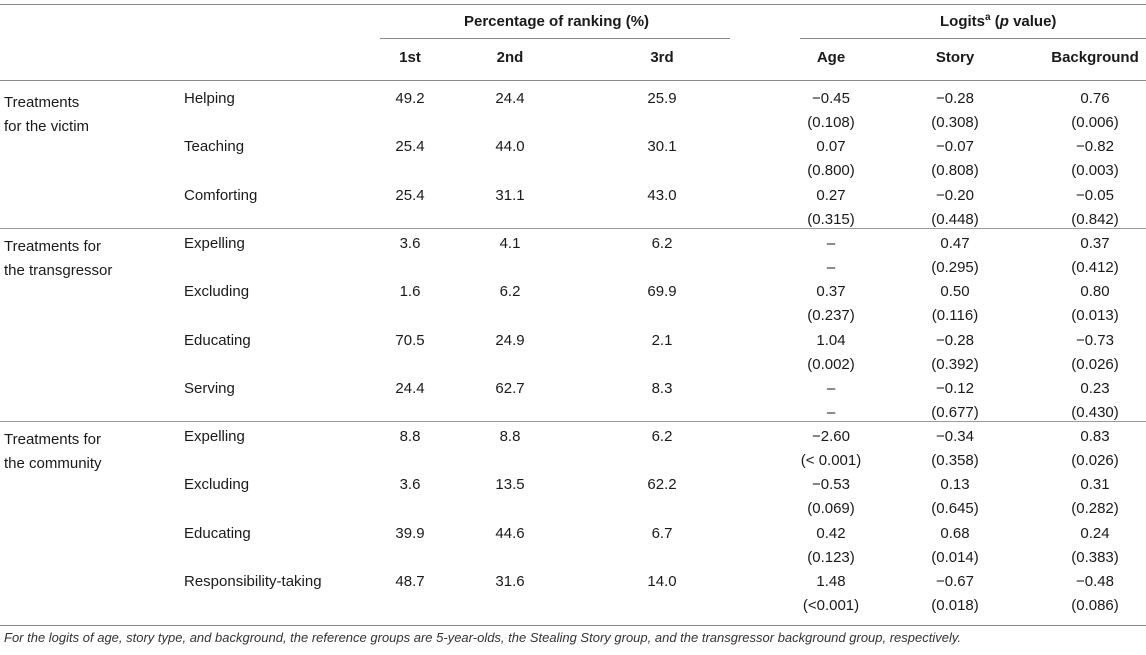  What do you see at coordinates (253, 581) in the screenshot?
I see `row-label: Responsibility-taking` at bounding box center [253, 581].